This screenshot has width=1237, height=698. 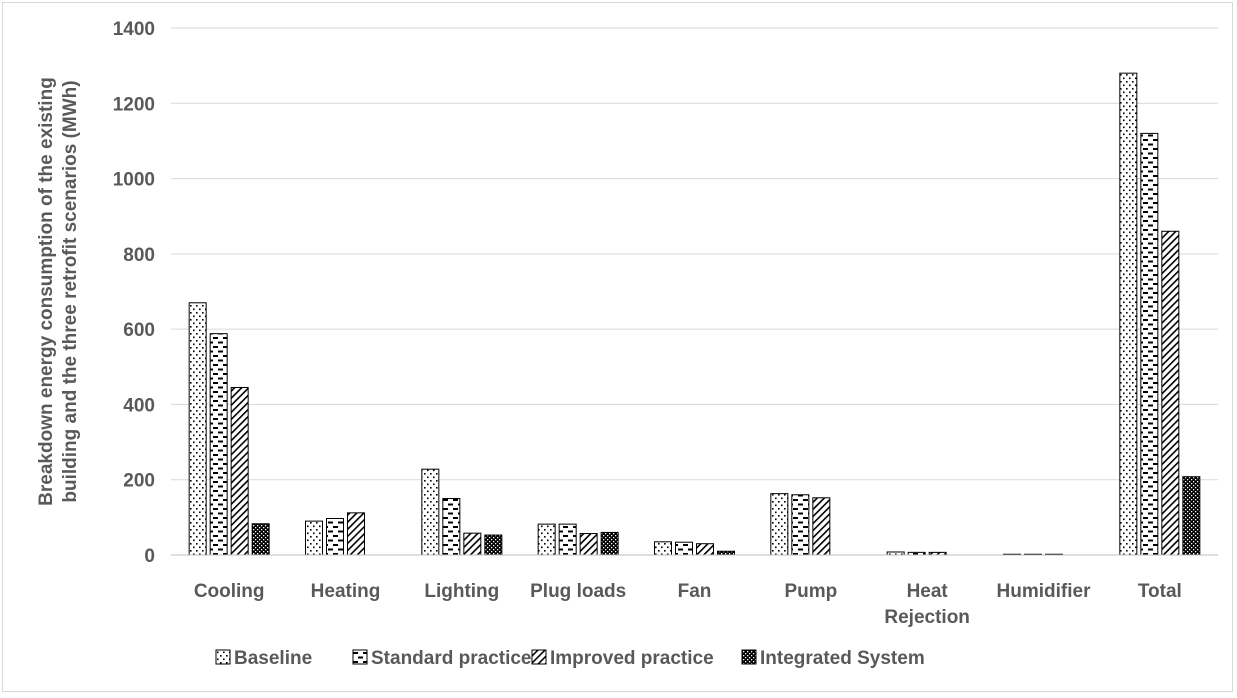 I want to click on y-tick-label: 400, so click(x=139, y=405).